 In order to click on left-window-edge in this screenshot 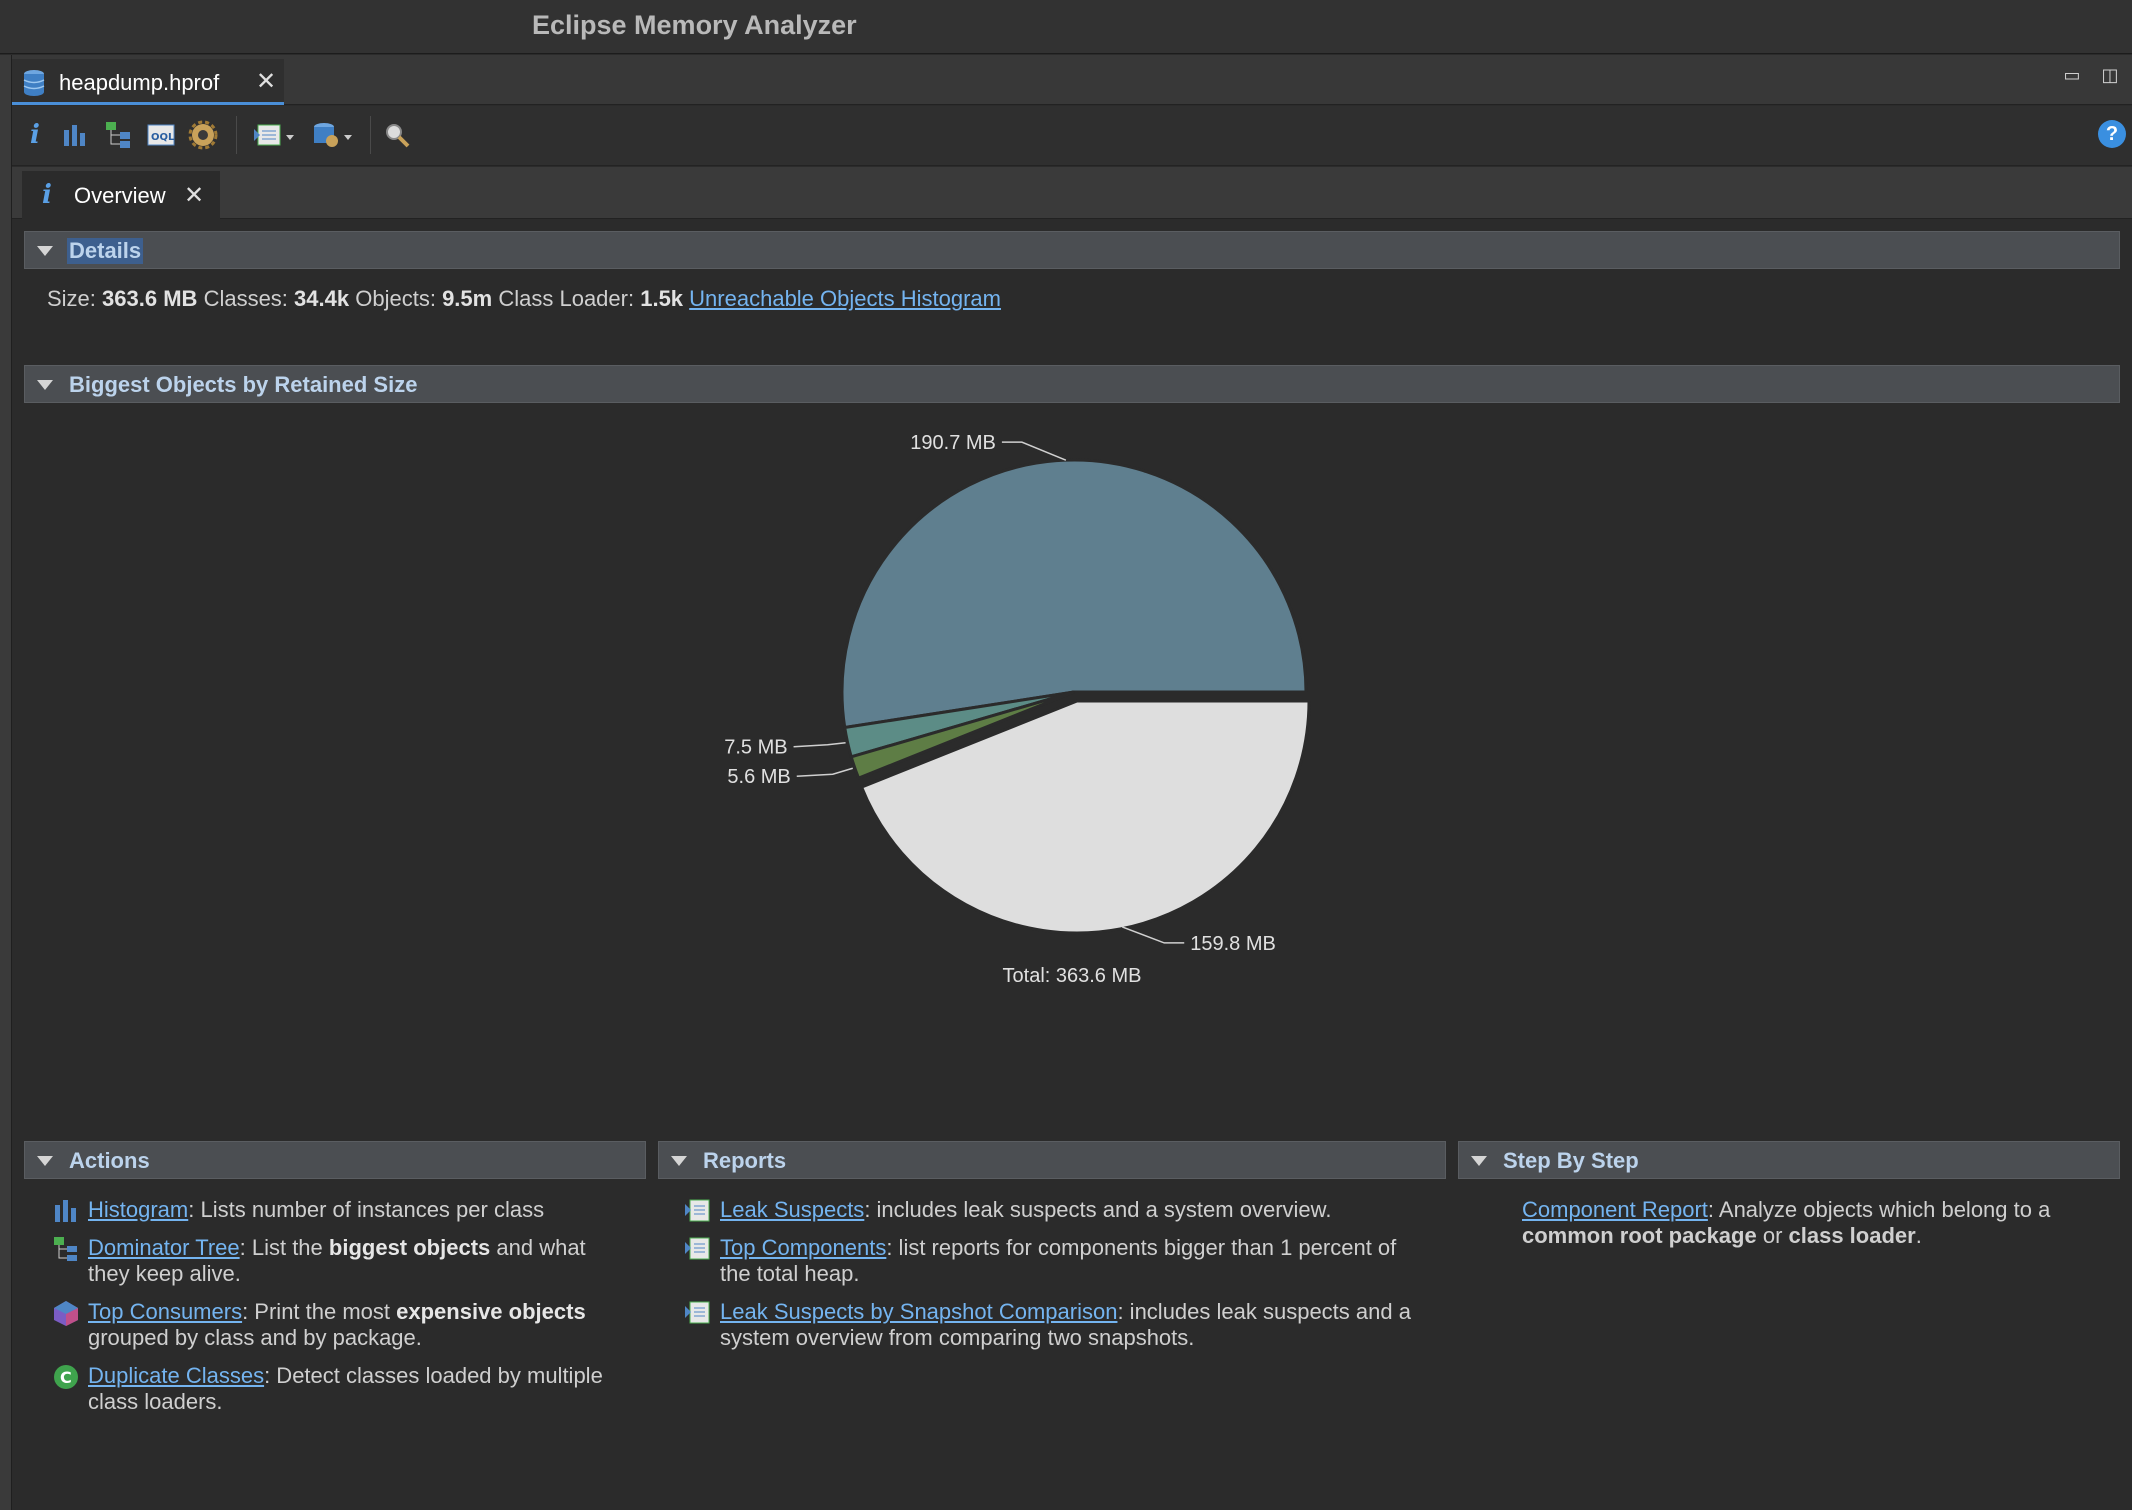, I will do `click(6, 782)`.